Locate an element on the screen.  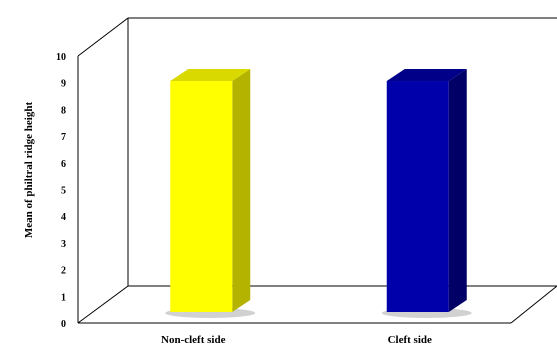
x-category-label: Cleft side is located at coordinates (410, 340).